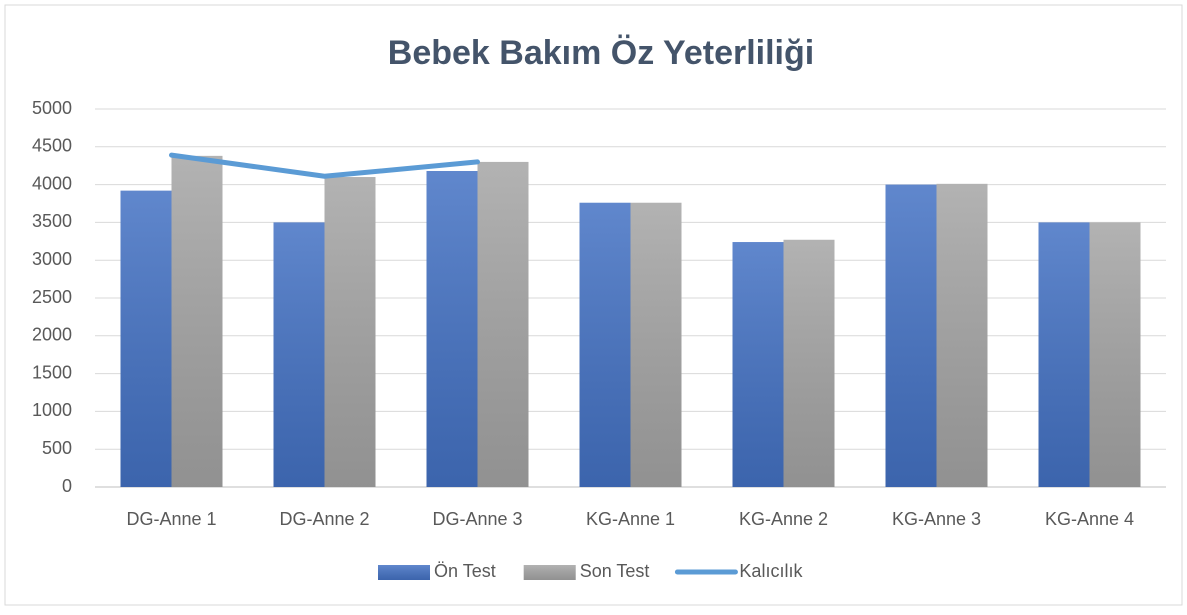  Describe the element at coordinates (1089, 519) in the screenshot. I see `x-tick-label: KG-Anne 4` at that location.